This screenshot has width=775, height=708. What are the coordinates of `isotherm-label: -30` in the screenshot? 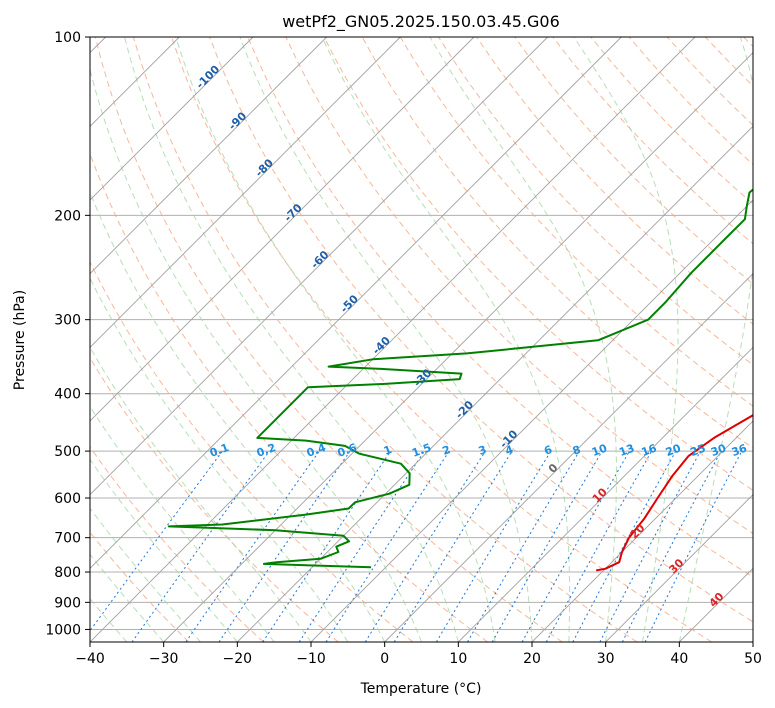 It's located at (422, 377).